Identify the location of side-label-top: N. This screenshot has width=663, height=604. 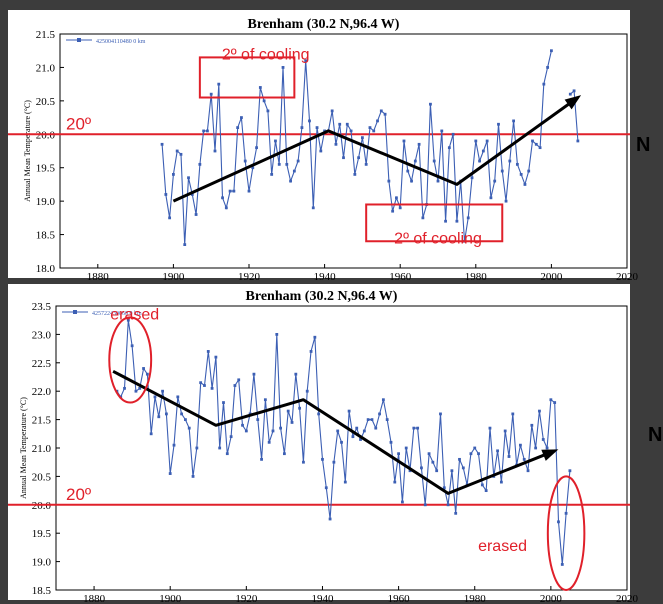
(643, 145).